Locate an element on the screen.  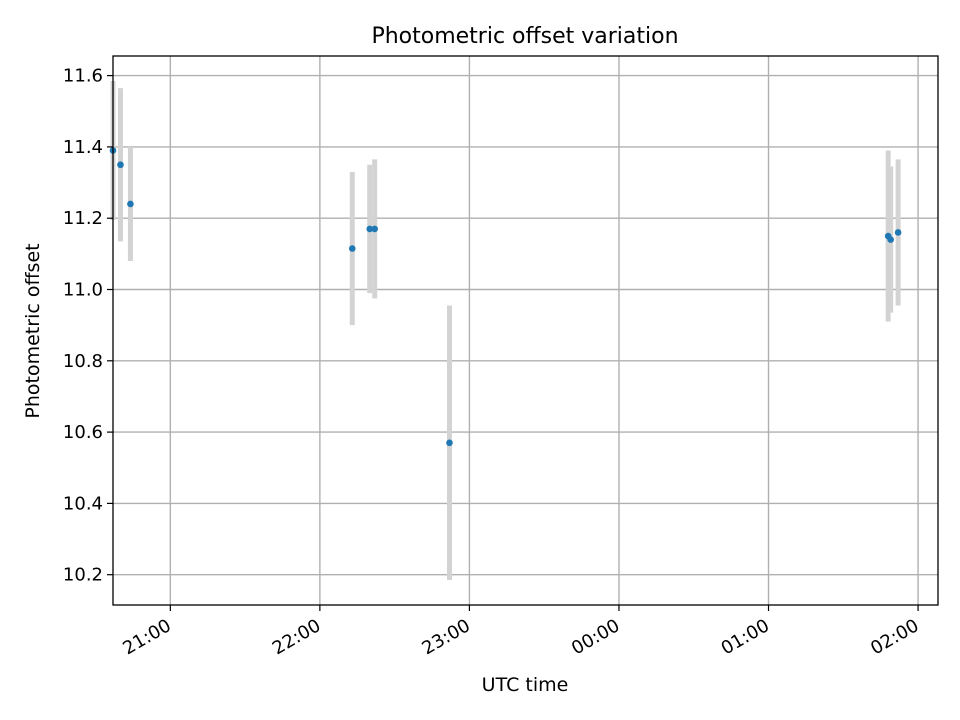
y-tick-label: 11.0 is located at coordinates (83, 290).